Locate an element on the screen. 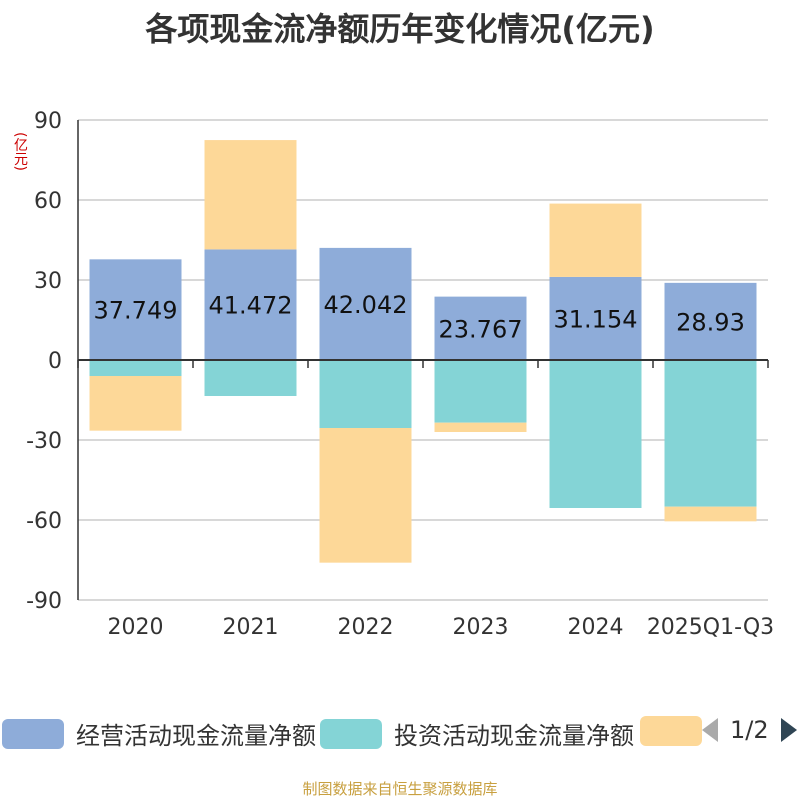 The image size is (800, 800). data-label: 31.154 is located at coordinates (596, 319).